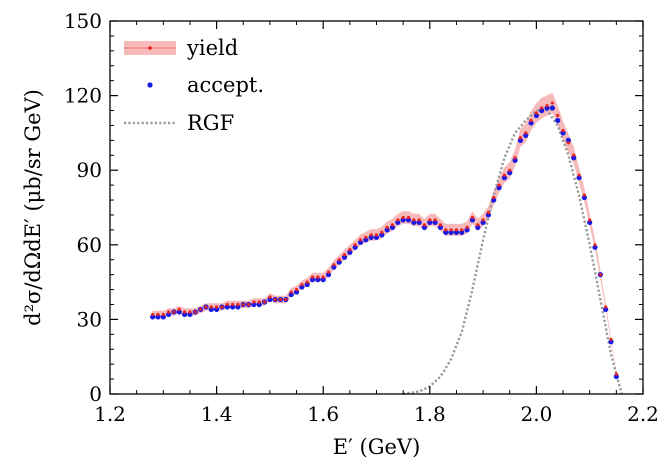 This screenshot has width=660, height=466. I want to click on legend-entry-rgf: RGF, so click(179, 123).